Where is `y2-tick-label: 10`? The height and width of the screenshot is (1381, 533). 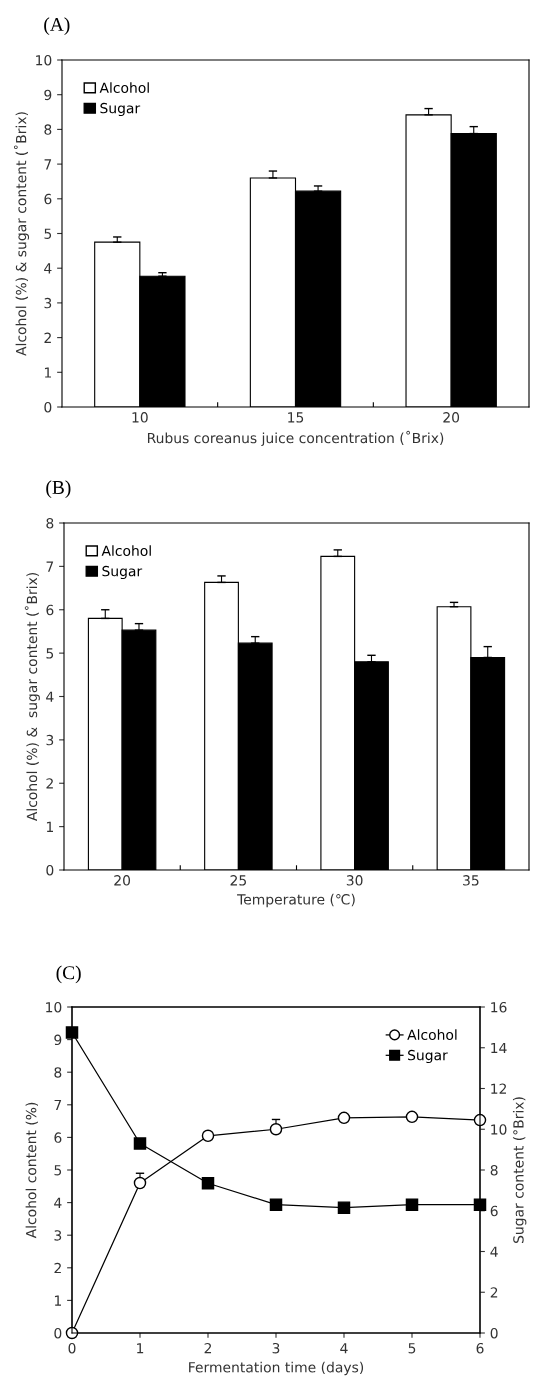 y2-tick-label: 10 is located at coordinates (499, 1129).